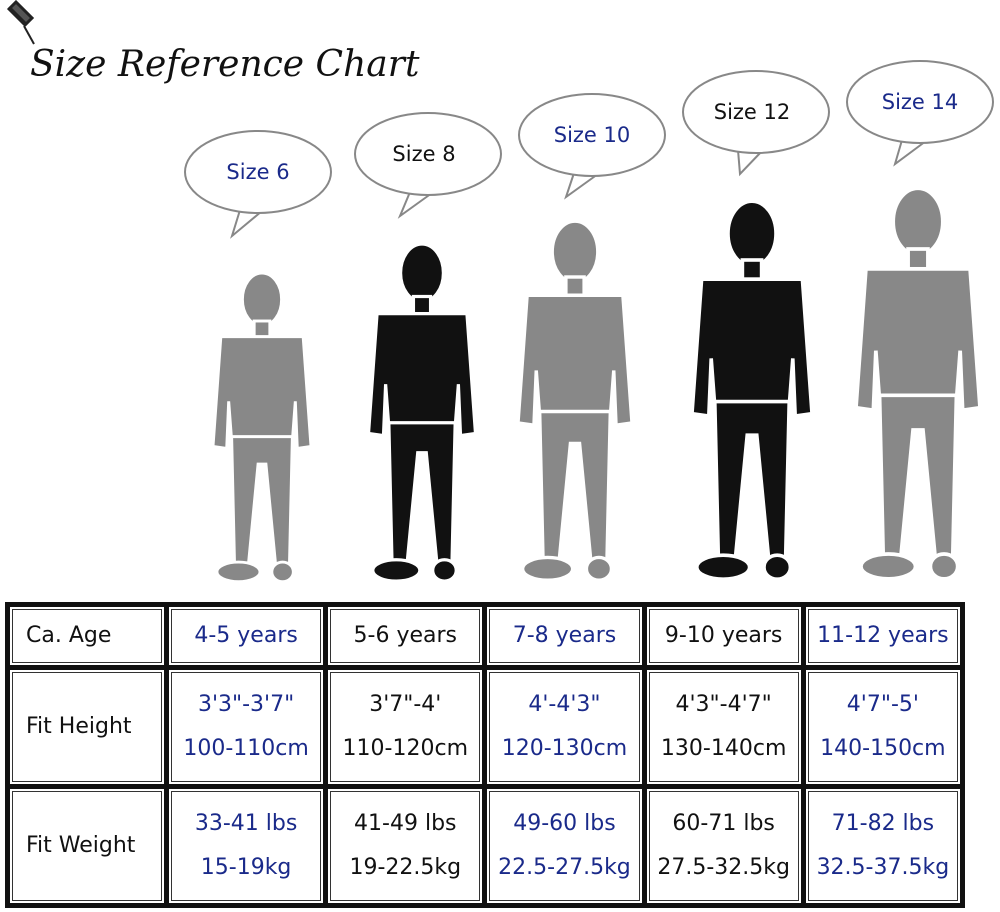 Image resolution: width=1000 pixels, height=912 pixels. I want to click on table-cell: 11-12 years, so click(883, 636).